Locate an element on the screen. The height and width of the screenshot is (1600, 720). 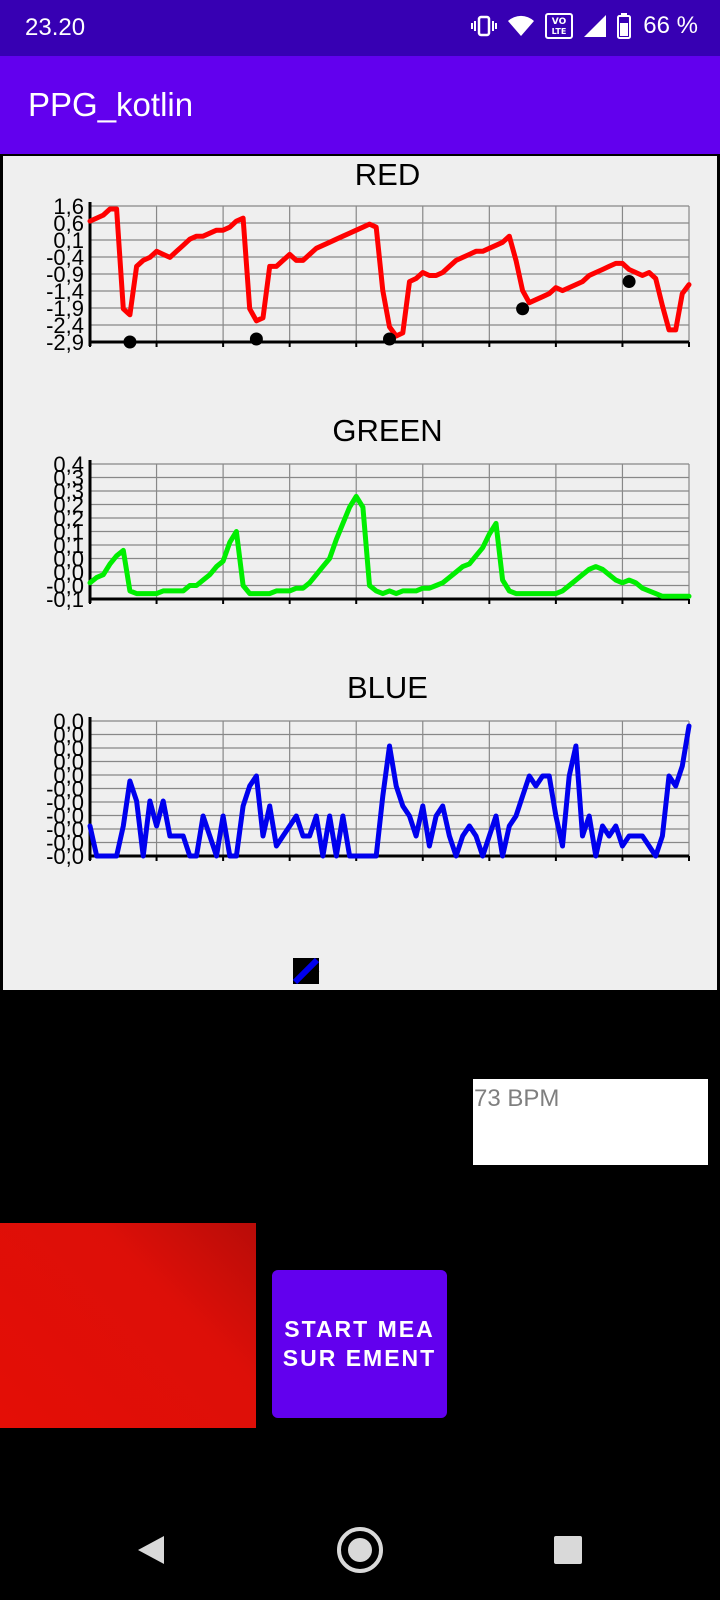
red-series-line is located at coordinates (389, 272).